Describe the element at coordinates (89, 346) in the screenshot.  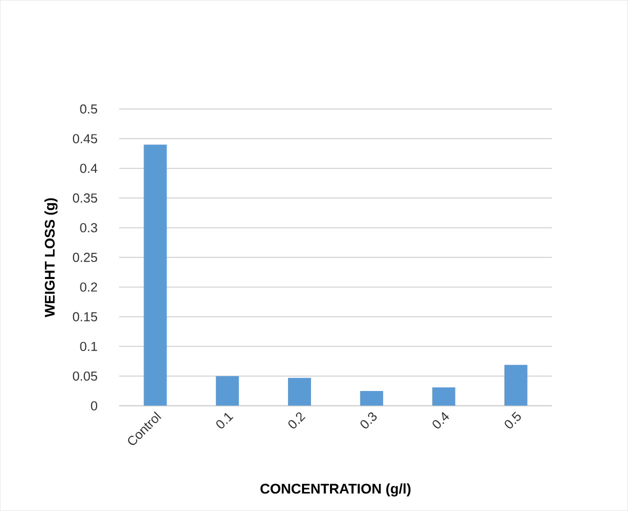
I see `y-tick-label: 0.1` at that location.